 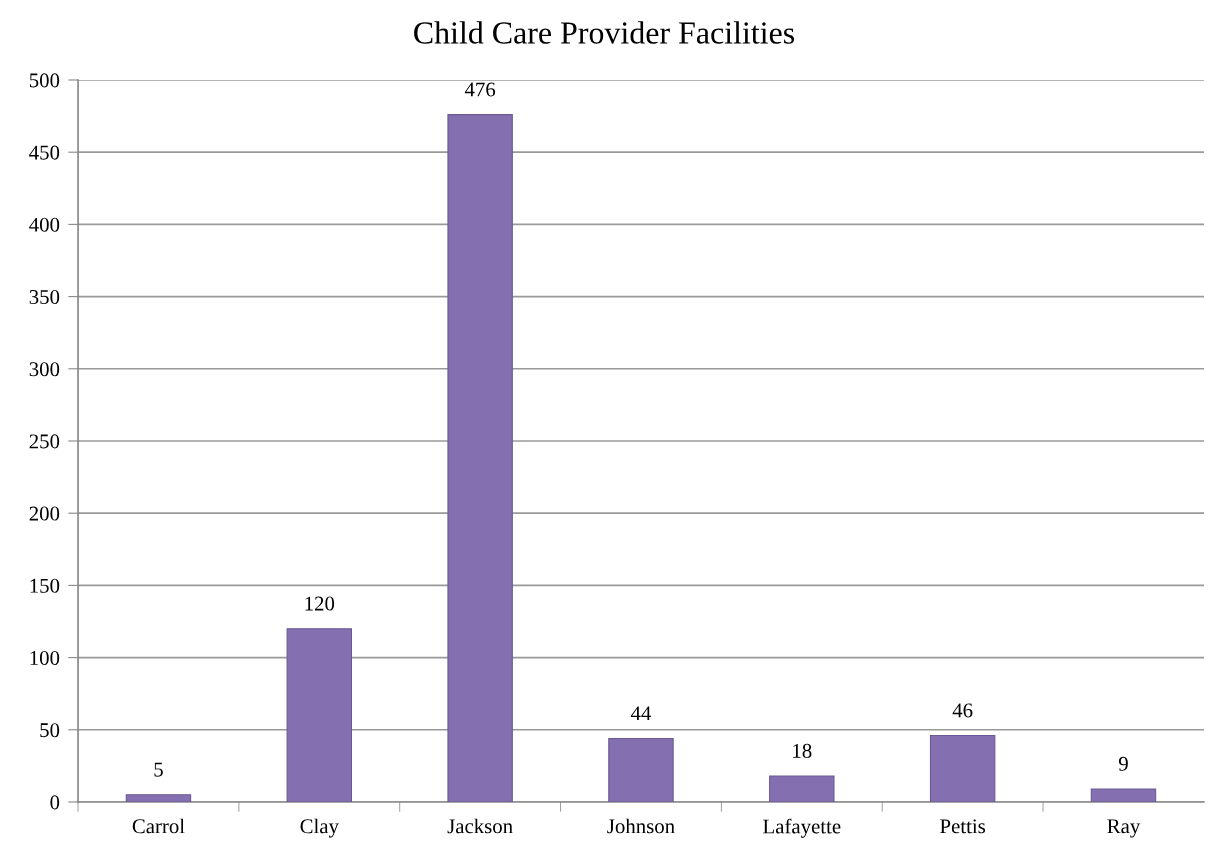 I want to click on data-label: 476, so click(x=480, y=89).